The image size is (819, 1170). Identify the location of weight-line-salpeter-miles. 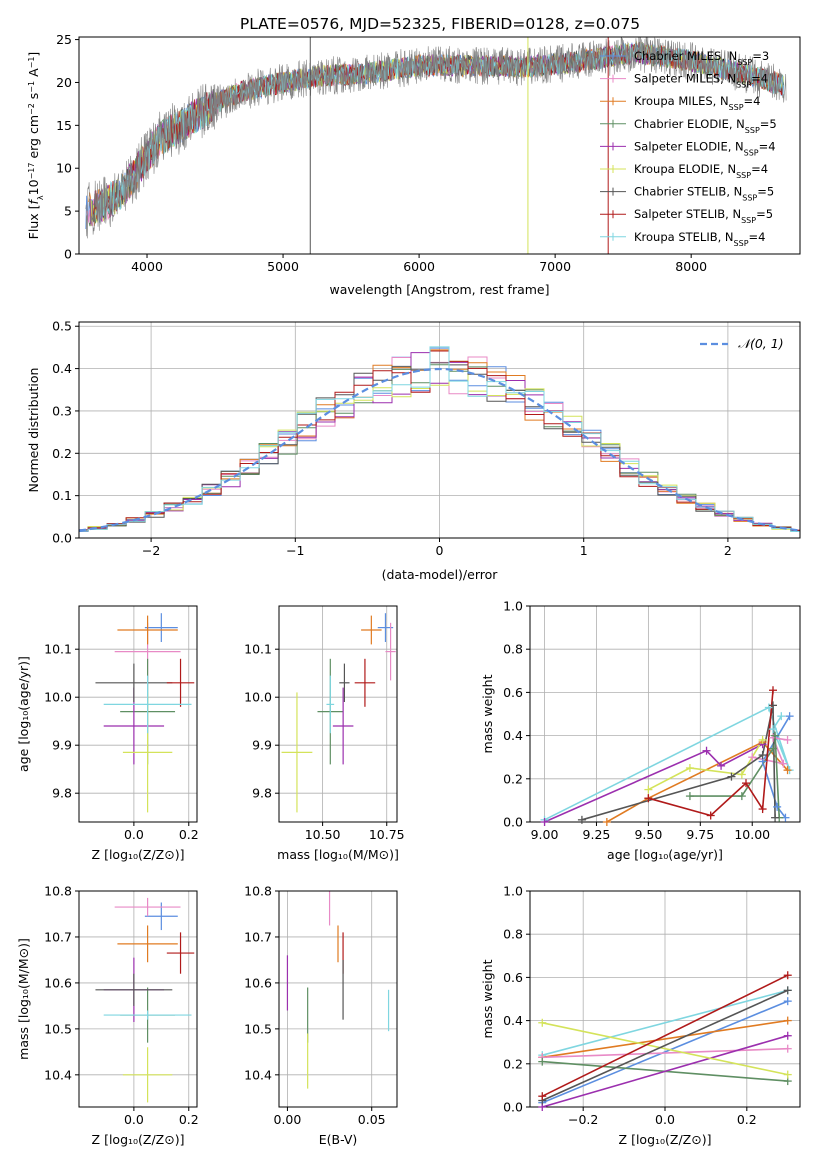
(770, 750).